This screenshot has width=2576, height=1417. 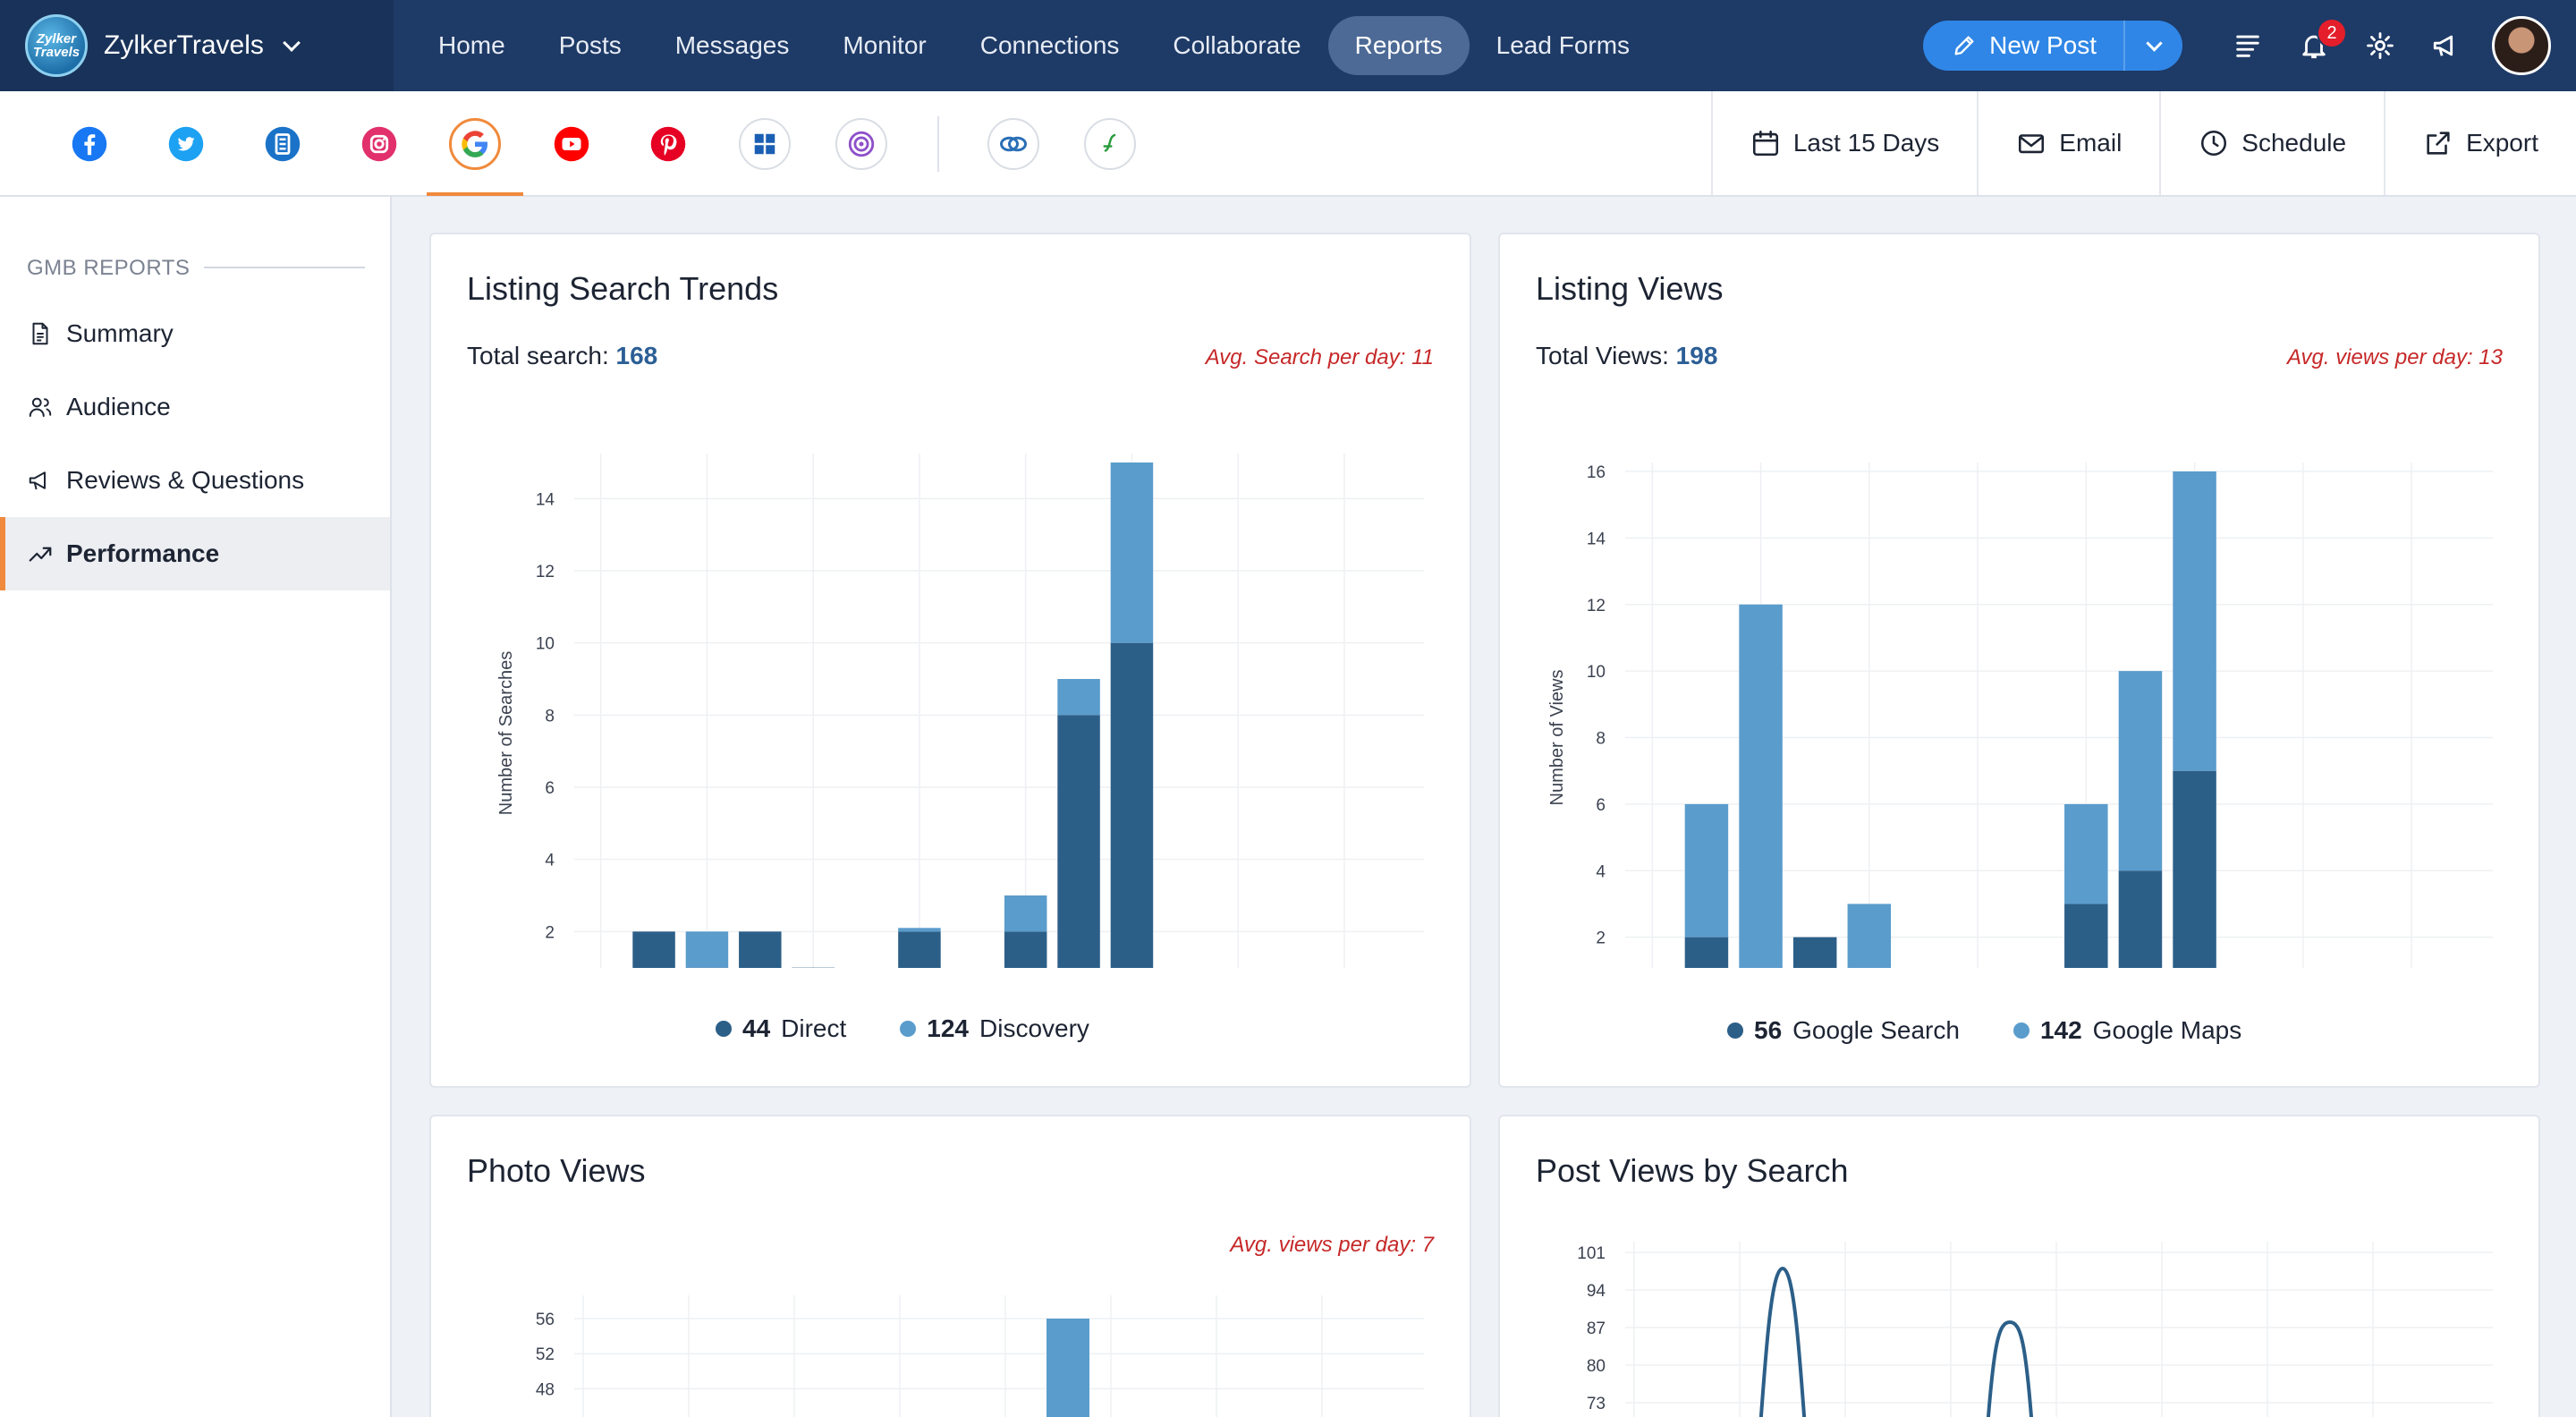 I want to click on chart-legend: 44 Direct 124 Discovery, so click(x=902, y=1028).